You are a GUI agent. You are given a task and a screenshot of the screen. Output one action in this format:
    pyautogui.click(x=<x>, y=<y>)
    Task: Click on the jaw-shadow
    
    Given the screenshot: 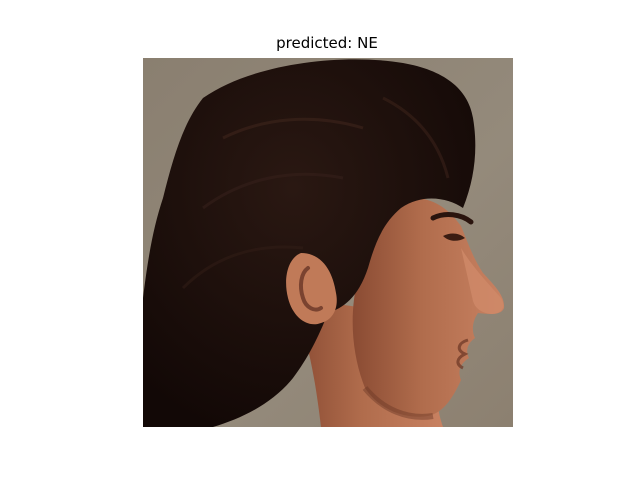 What is the action you would take?
    pyautogui.click(x=398, y=403)
    